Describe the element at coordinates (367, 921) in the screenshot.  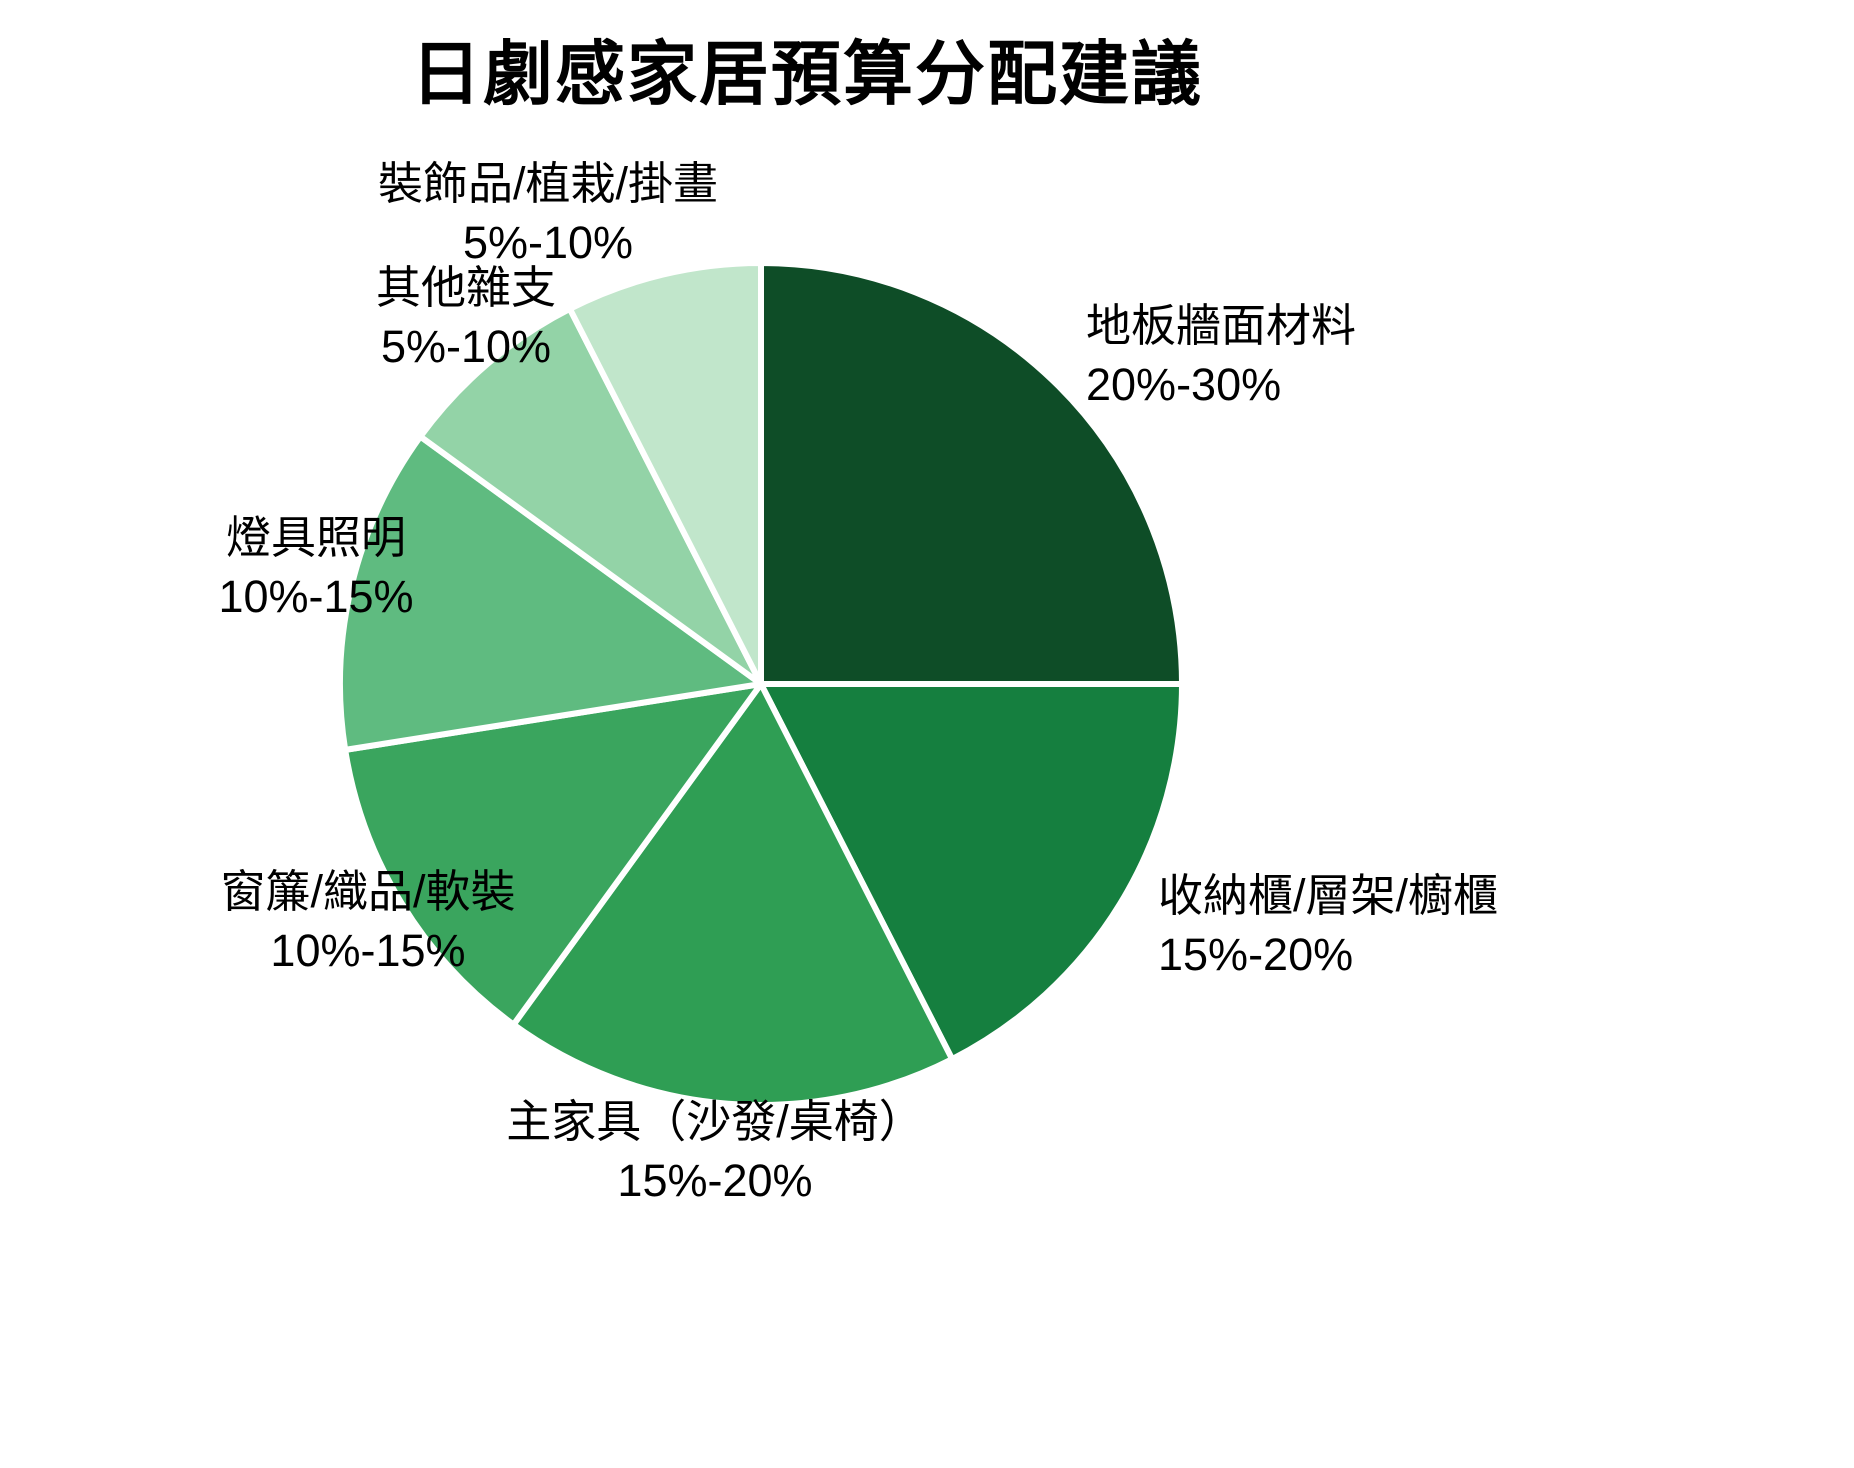
I see `slice-label-curtains: 窗簾/織品/軟裝 10%-15%` at that location.